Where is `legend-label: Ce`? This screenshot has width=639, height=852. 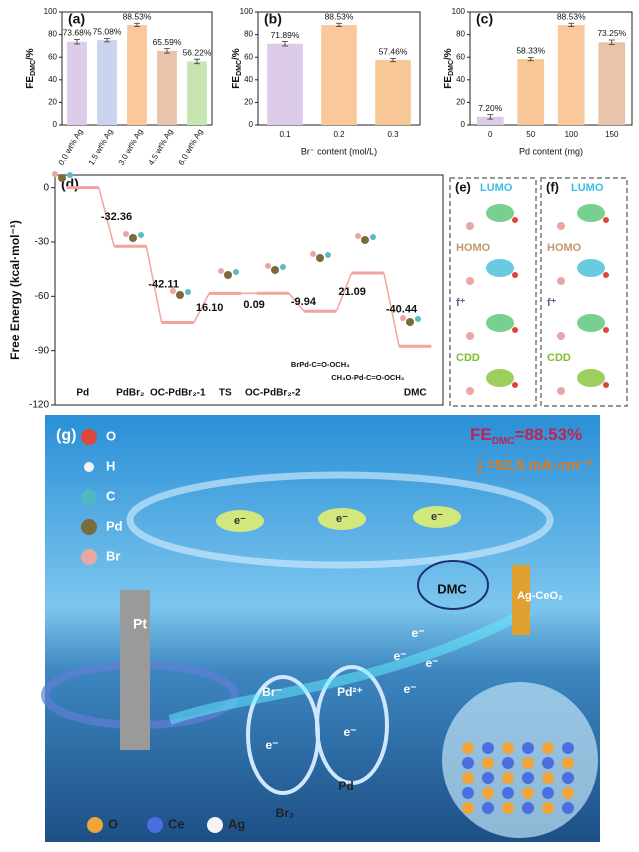
legend-label: Ce is located at coordinates (176, 823).